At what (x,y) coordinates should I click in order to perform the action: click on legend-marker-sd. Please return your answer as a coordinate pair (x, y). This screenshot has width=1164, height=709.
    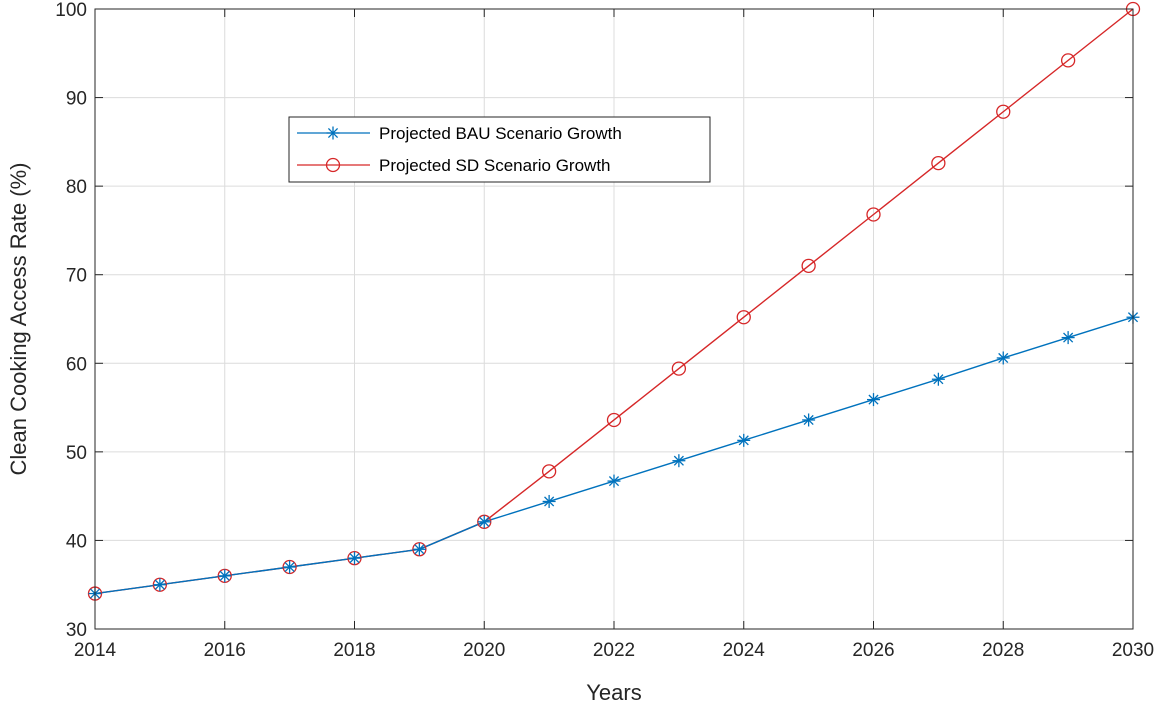
    Looking at the image, I should click on (333, 165).